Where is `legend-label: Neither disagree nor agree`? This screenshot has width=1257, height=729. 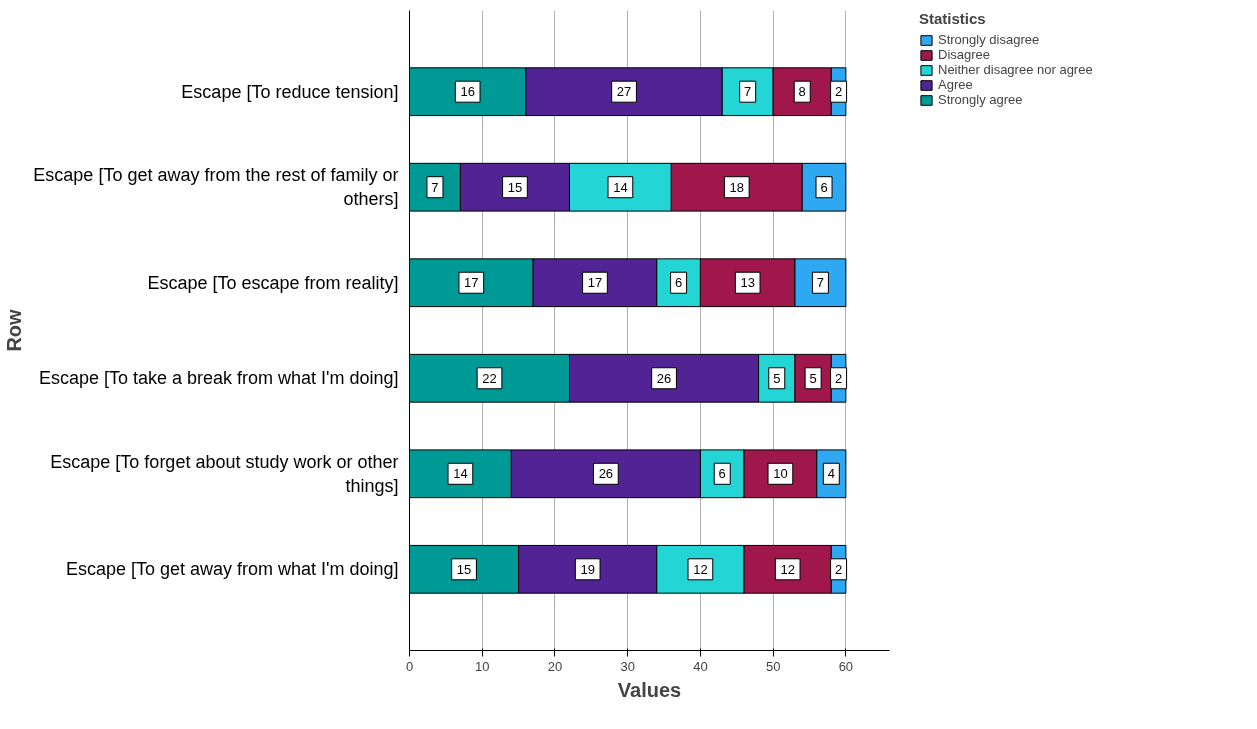
legend-label: Neither disagree nor agree is located at coordinates (1015, 69).